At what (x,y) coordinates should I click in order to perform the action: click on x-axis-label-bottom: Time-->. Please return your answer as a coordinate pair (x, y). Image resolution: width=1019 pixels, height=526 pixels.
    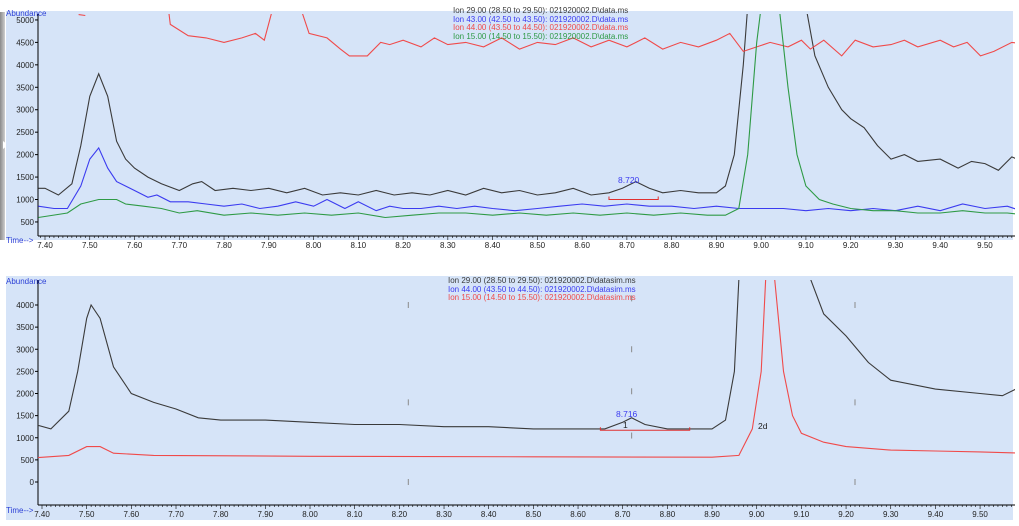
    Looking at the image, I should click on (20, 510).